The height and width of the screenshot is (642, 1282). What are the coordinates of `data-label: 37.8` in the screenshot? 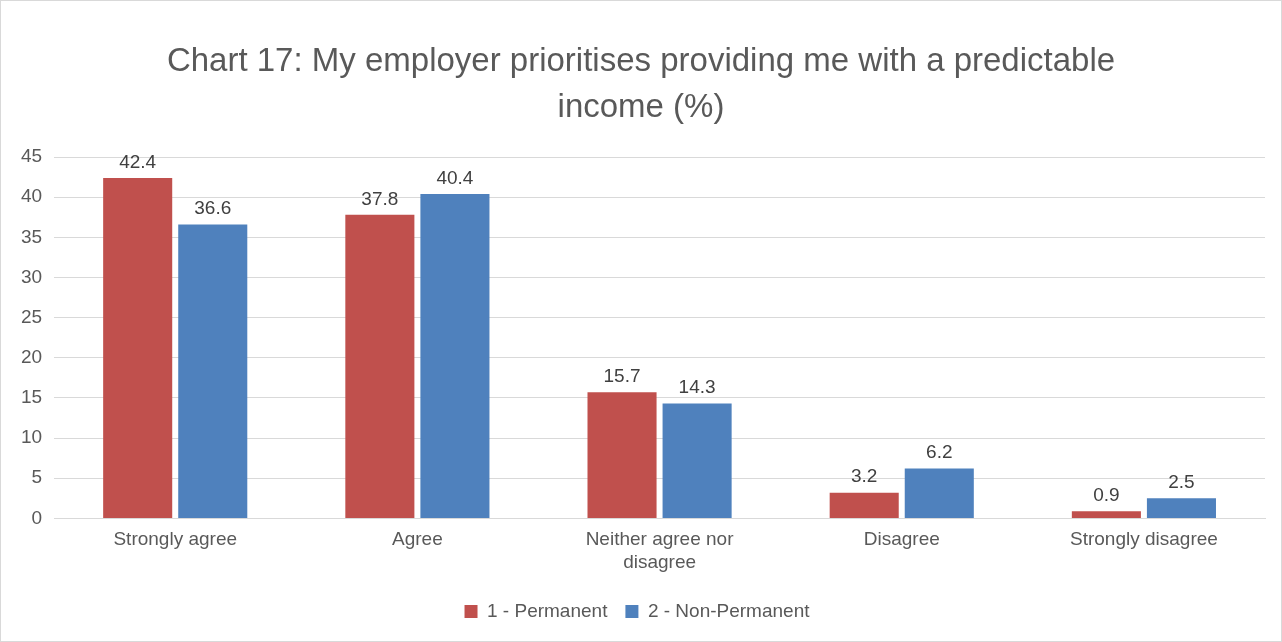 It's located at (380, 198).